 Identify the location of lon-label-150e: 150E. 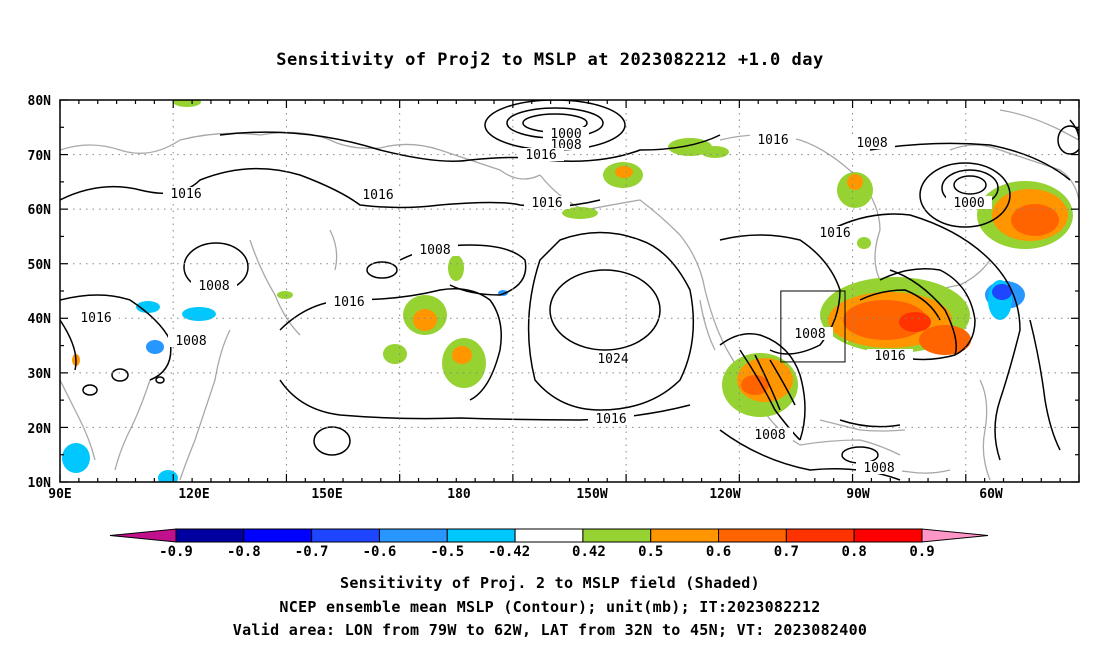
(326, 494).